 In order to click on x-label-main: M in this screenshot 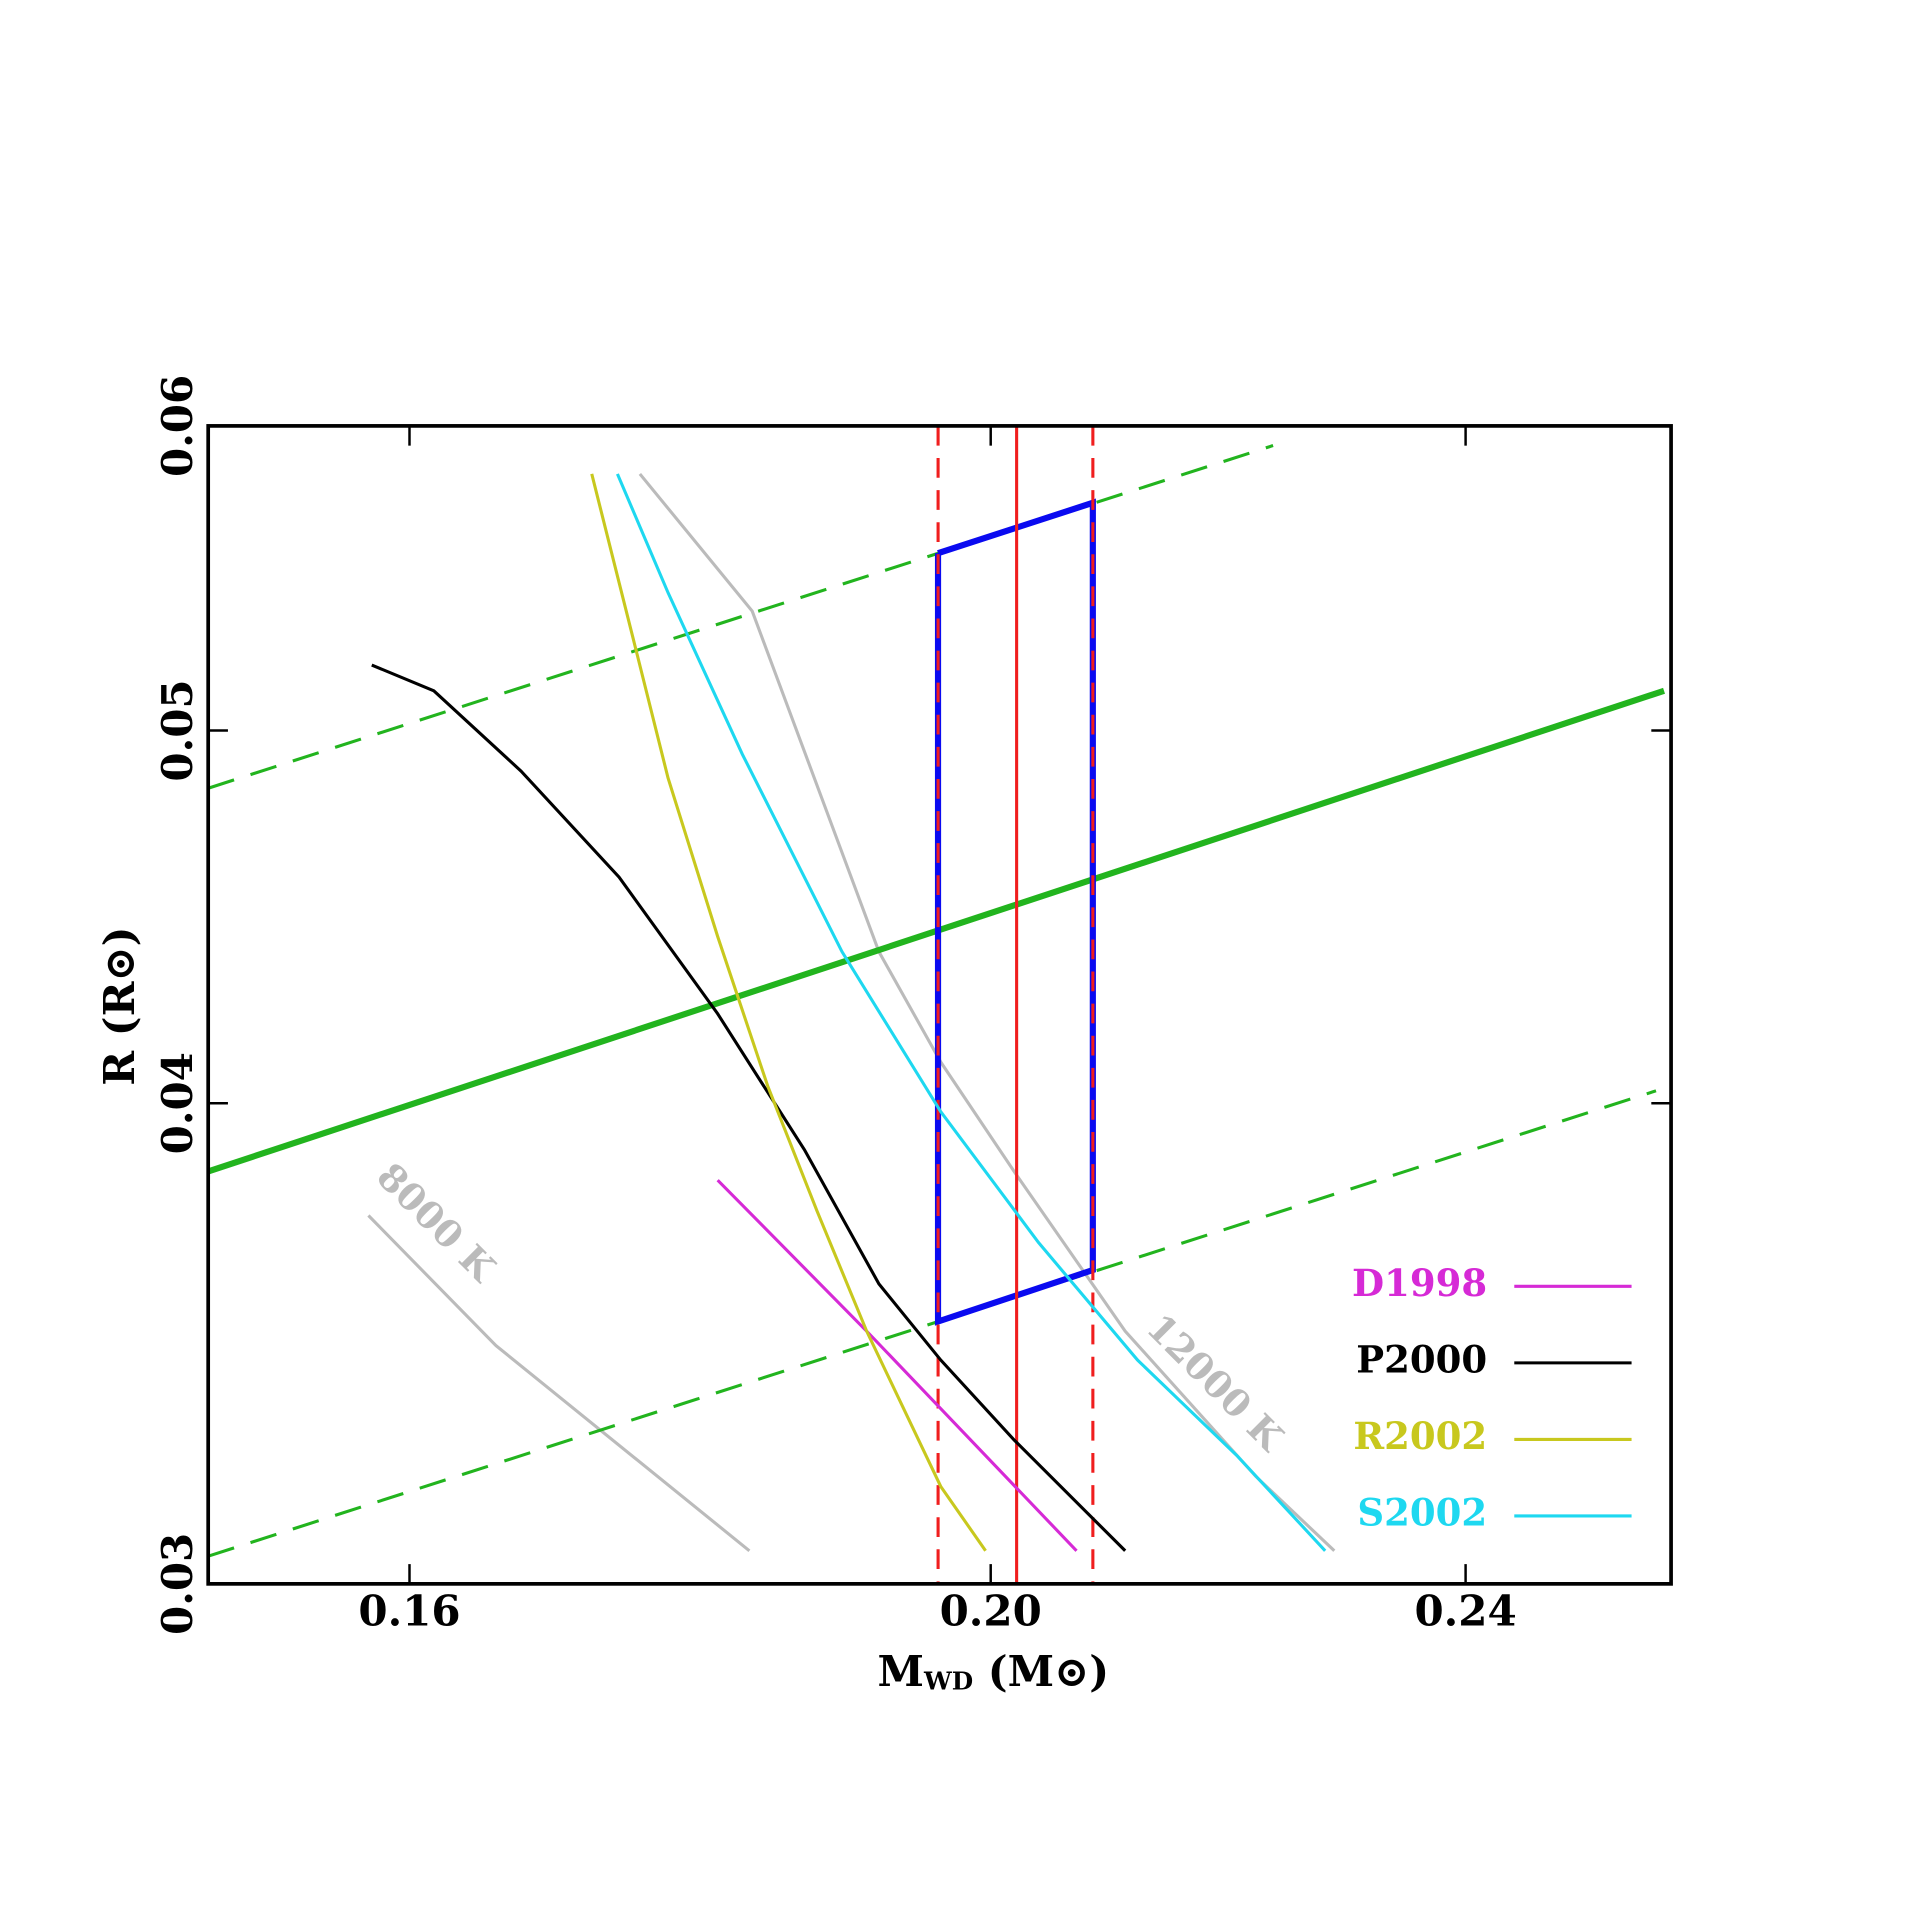, I will do `click(901, 1671)`.